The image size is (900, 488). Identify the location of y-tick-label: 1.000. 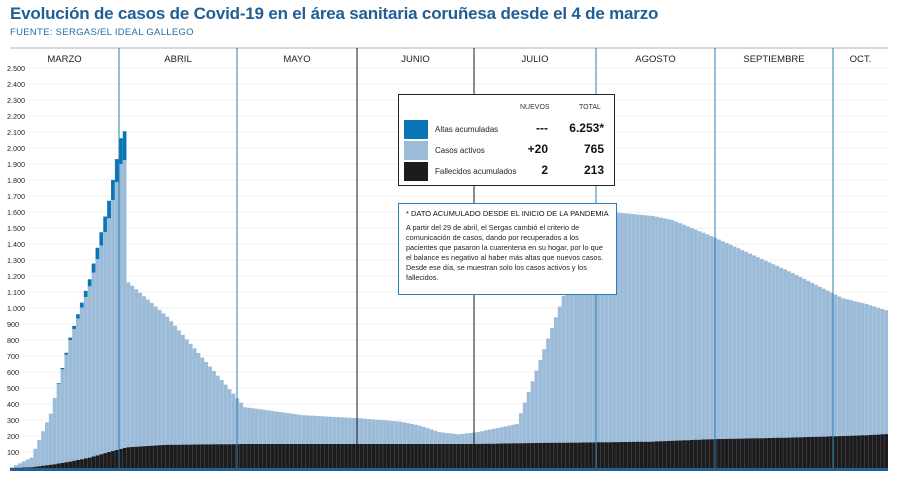
(16, 308).